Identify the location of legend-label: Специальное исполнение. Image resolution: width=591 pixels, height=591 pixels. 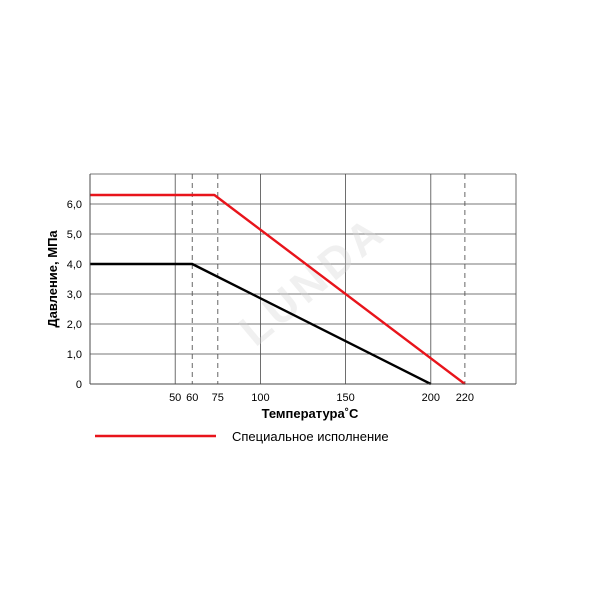
(310, 436).